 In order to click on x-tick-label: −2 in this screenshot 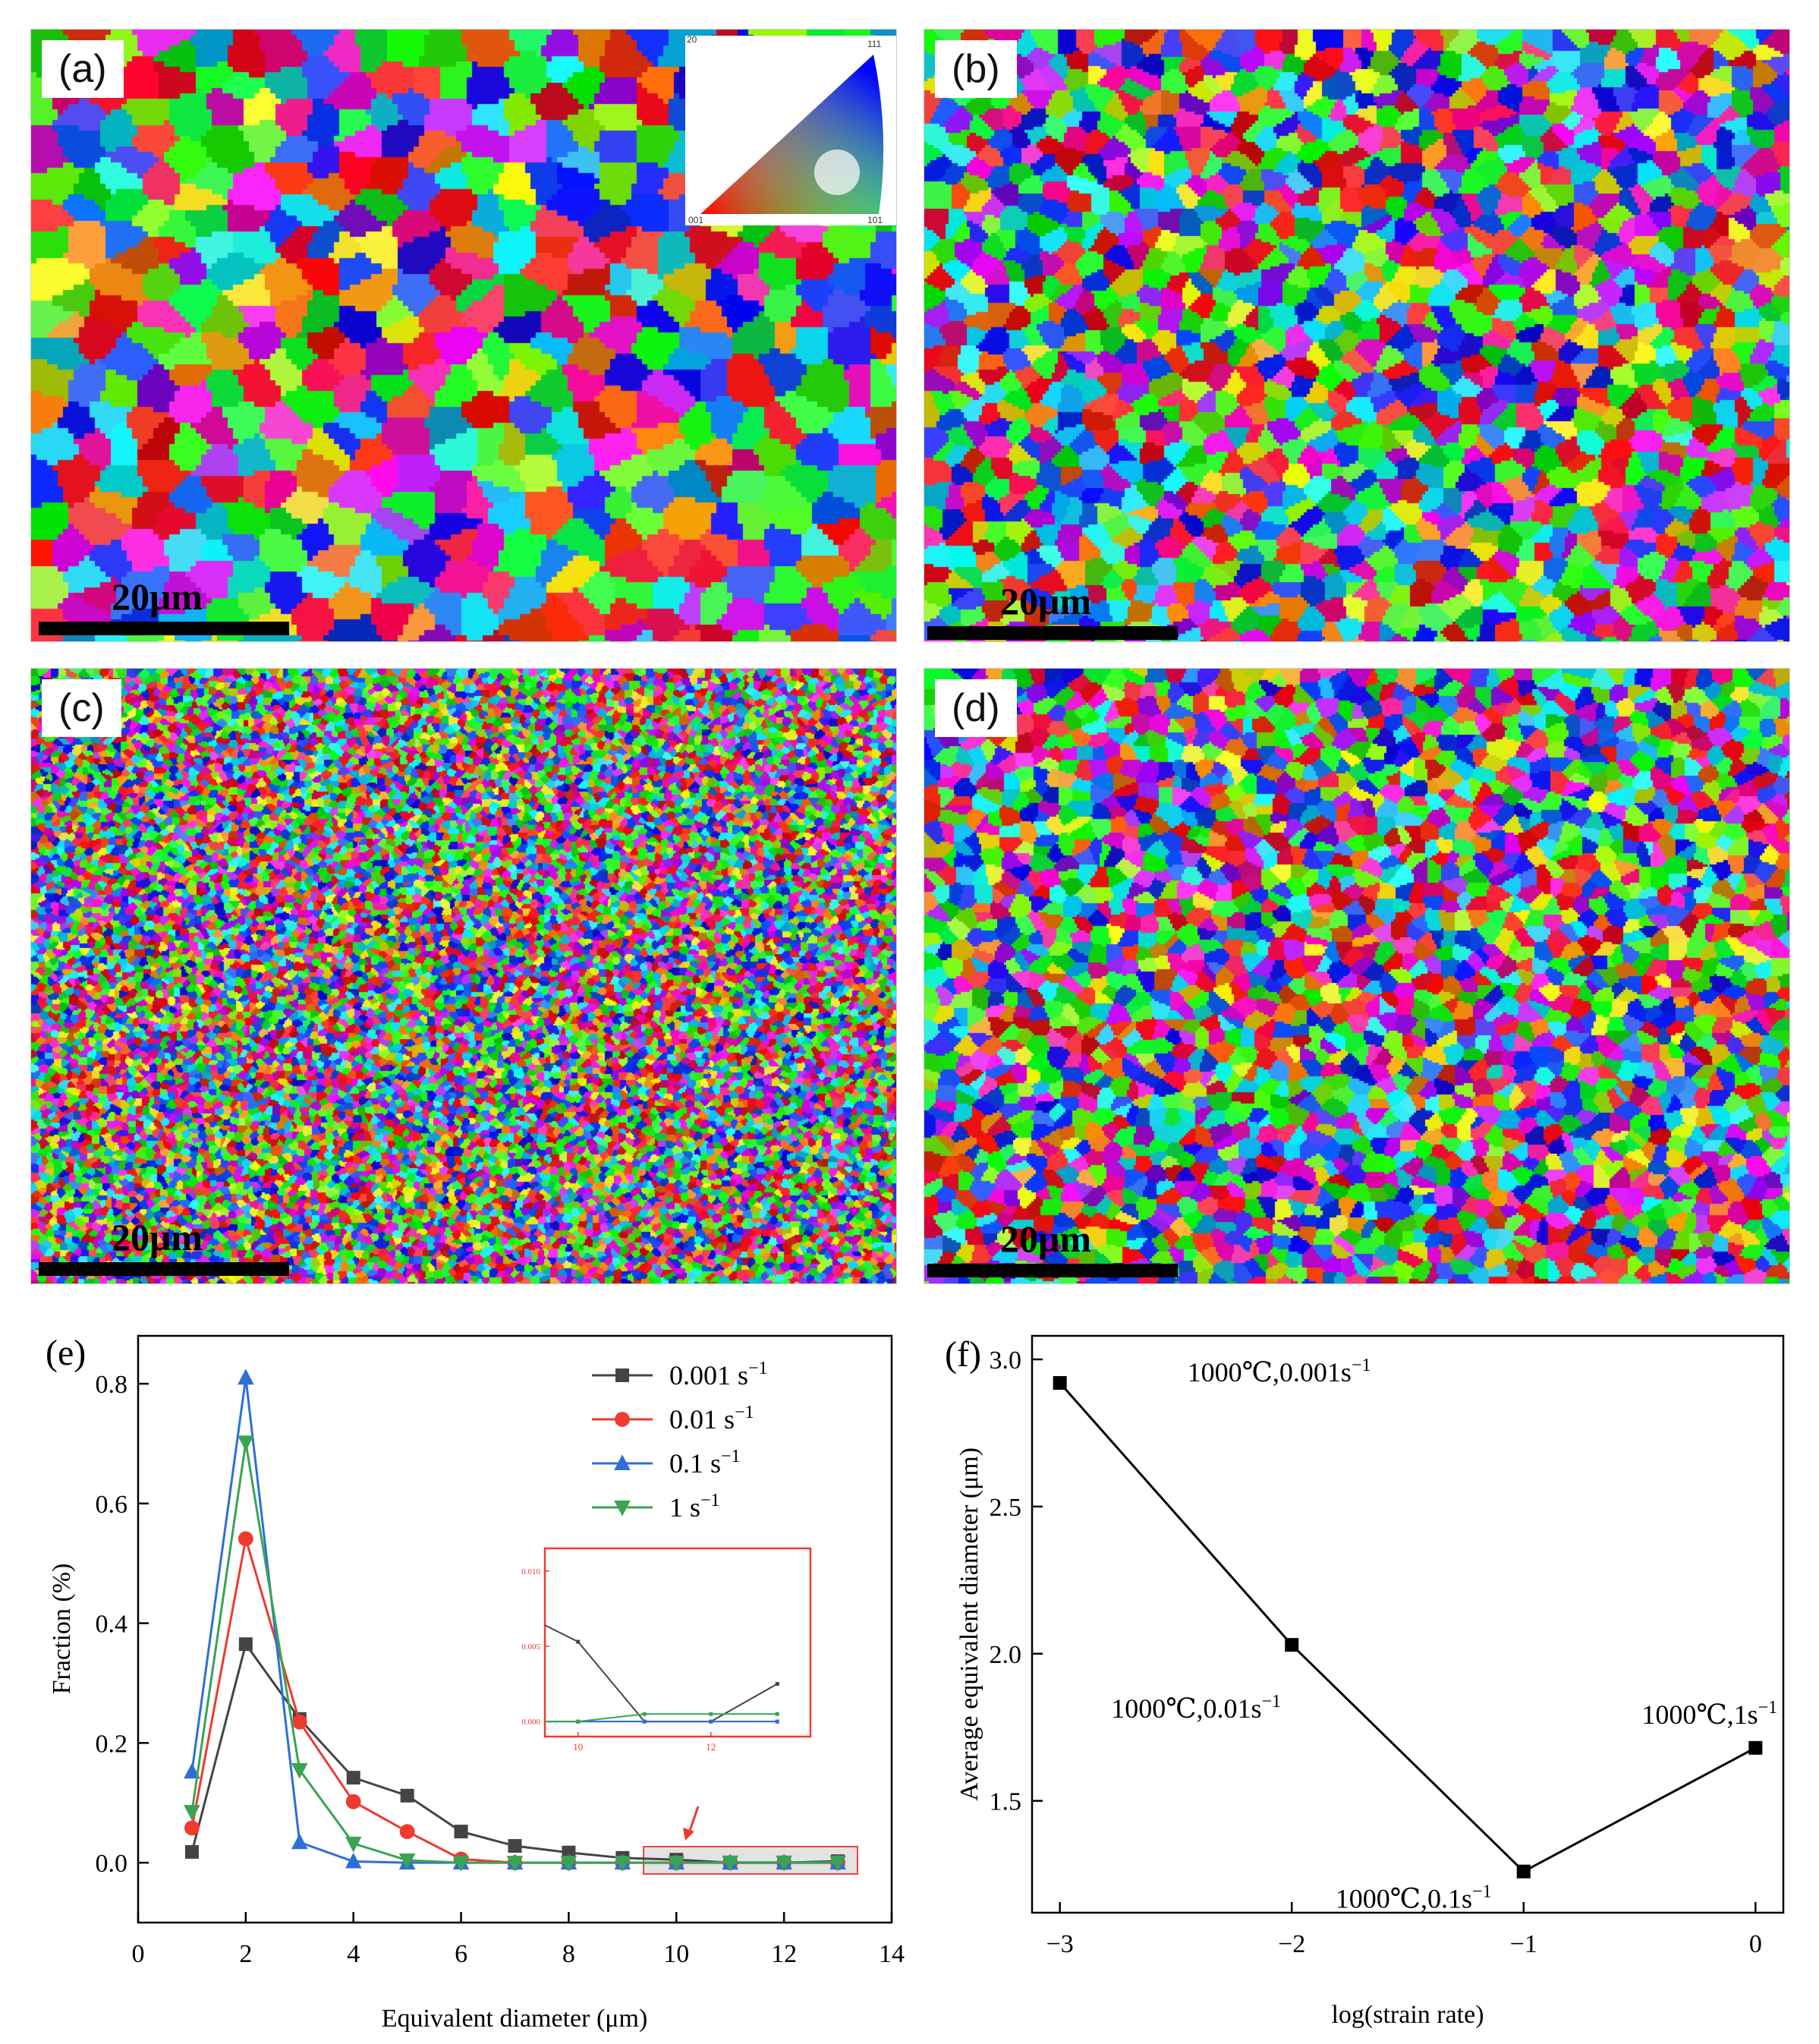, I will do `click(1291, 1944)`.